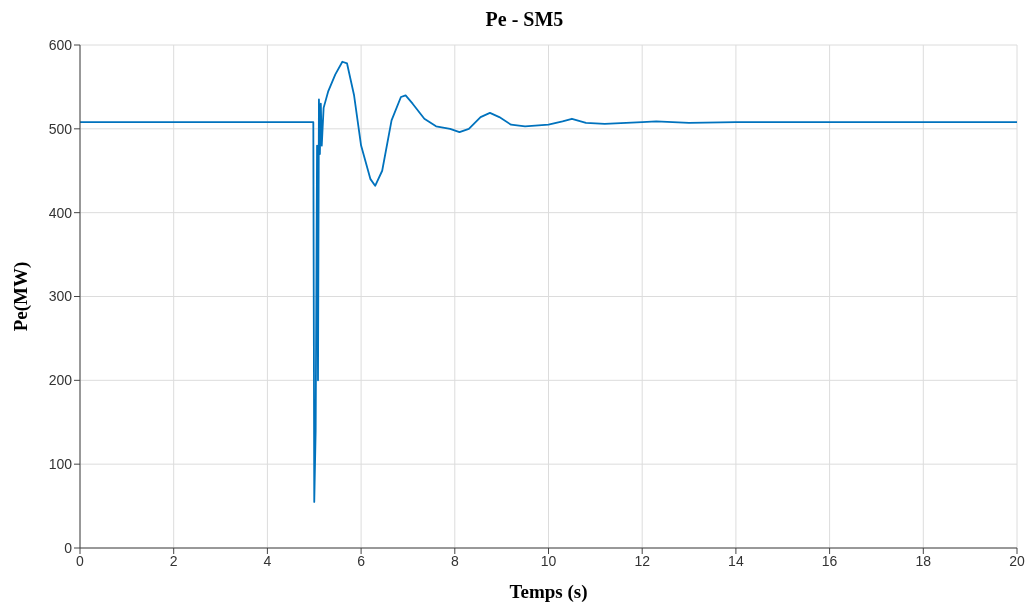  I want to click on x-tick-label: 4, so click(267, 560).